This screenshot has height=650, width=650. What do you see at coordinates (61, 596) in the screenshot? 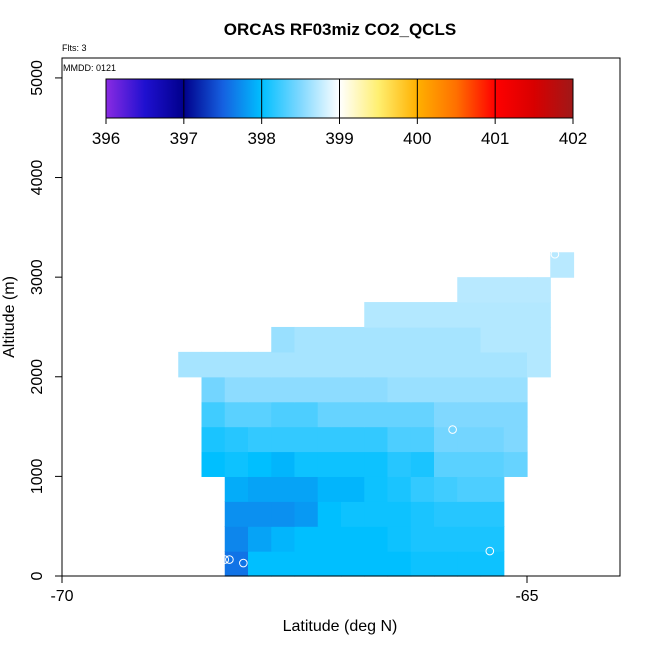
I see `x-tick-label: -70` at bounding box center [61, 596].